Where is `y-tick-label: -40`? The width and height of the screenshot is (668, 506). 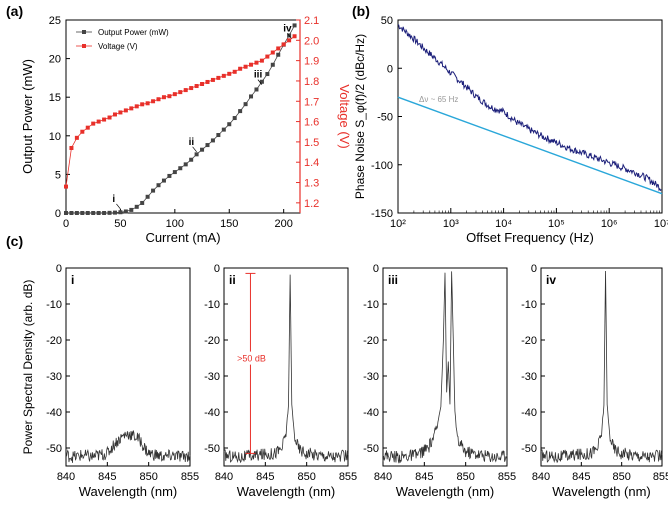
y-tick-label: -40 is located at coordinates (371, 413).